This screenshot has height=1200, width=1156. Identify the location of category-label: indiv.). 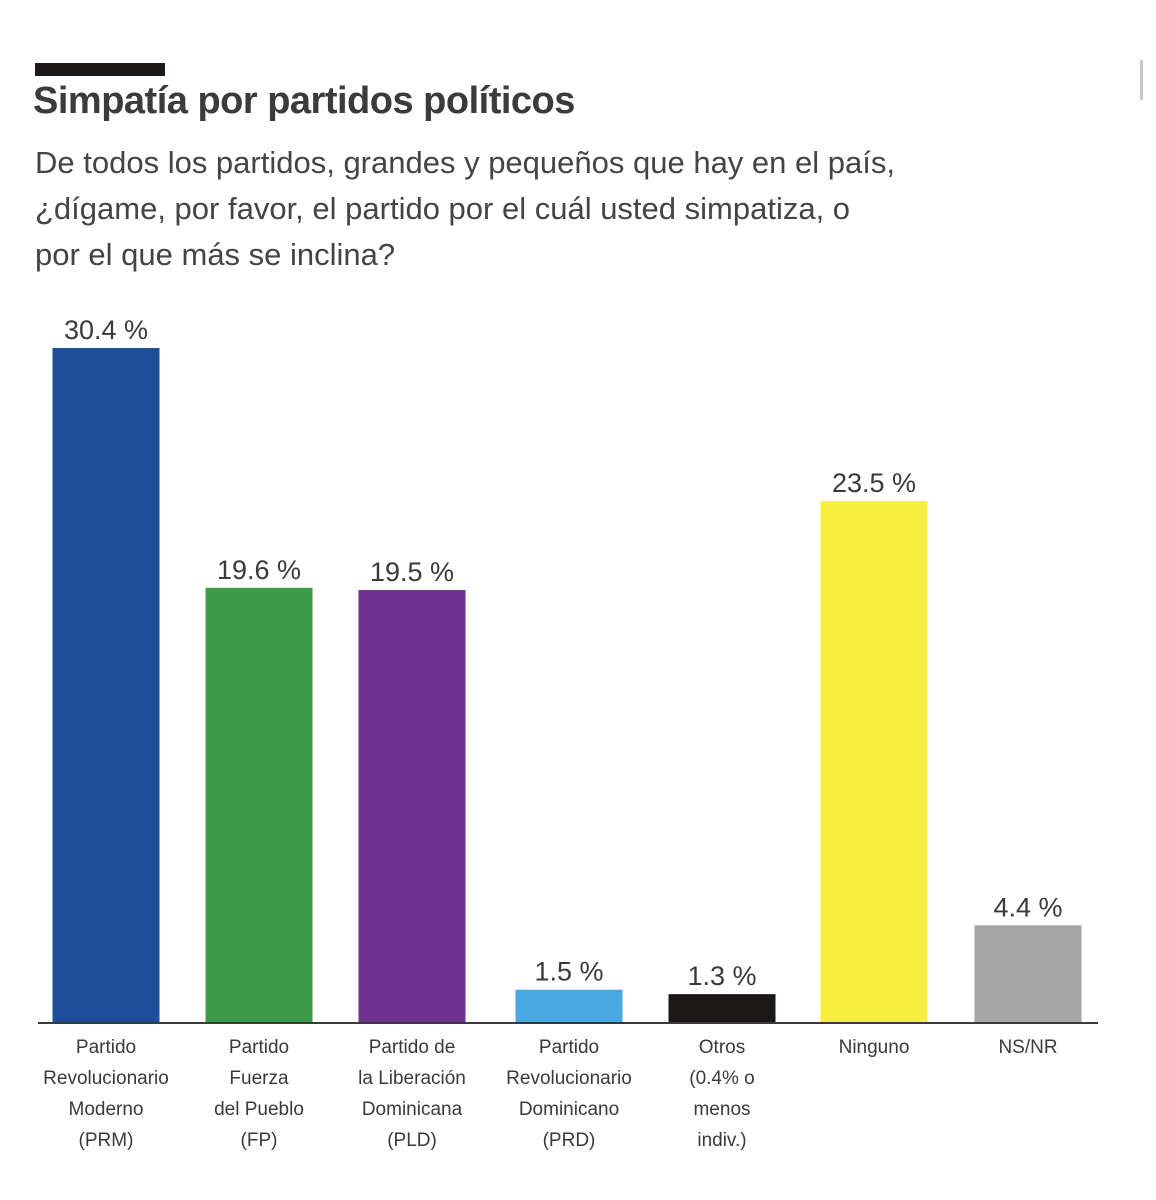
(721, 1140).